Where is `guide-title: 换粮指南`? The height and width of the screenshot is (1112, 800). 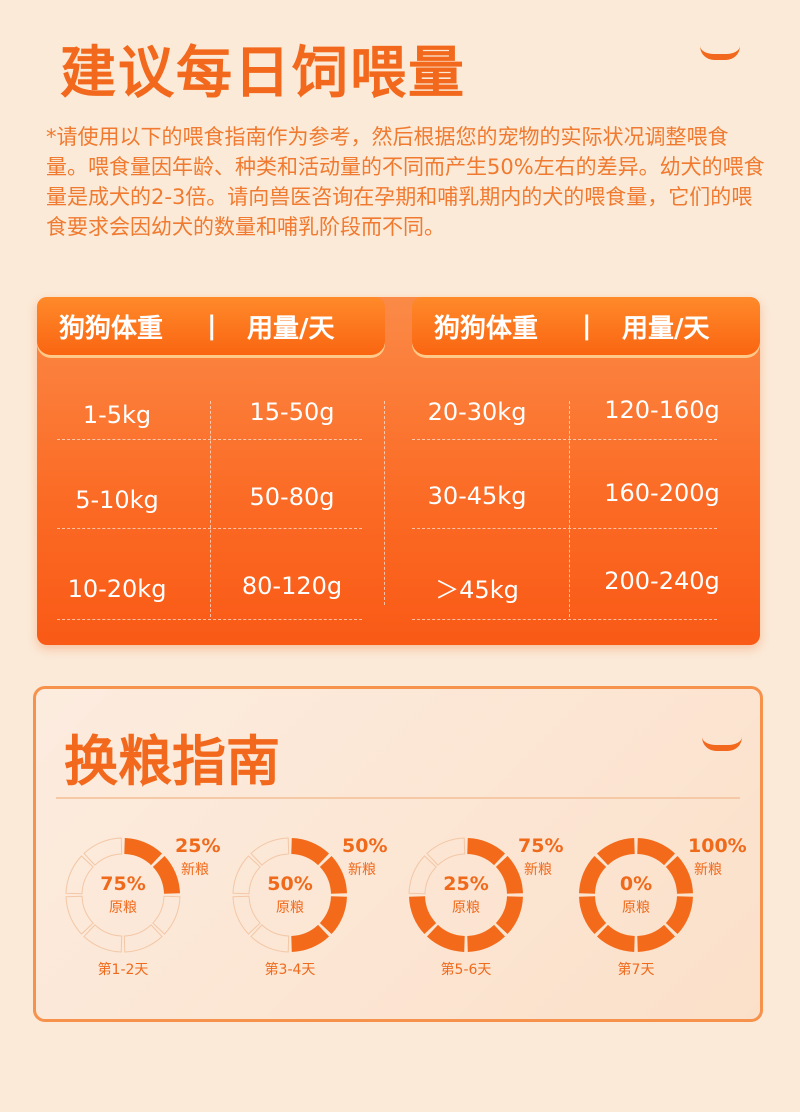 guide-title: 换粮指南 is located at coordinates (172, 761).